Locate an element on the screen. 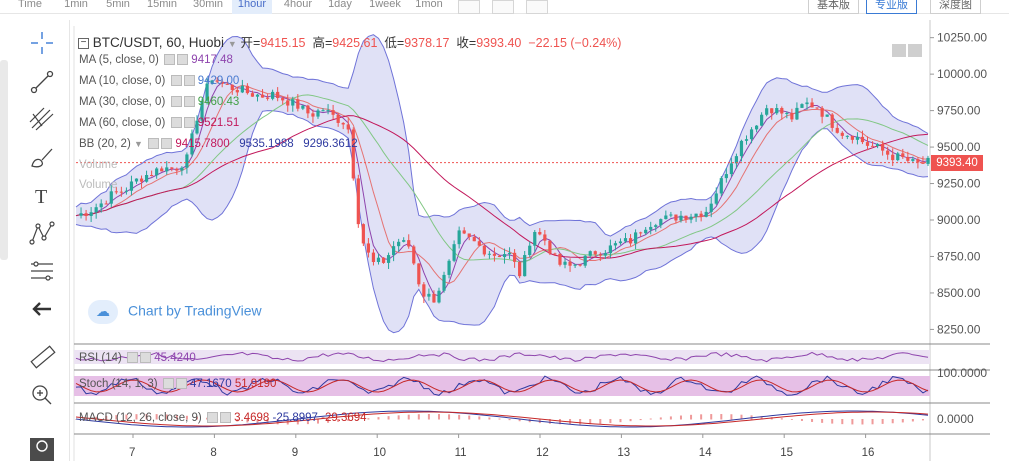 Image resolution: width=1009 pixels, height=461 pixels. symbol-dropdown-icon: ▼ is located at coordinates (232, 44).